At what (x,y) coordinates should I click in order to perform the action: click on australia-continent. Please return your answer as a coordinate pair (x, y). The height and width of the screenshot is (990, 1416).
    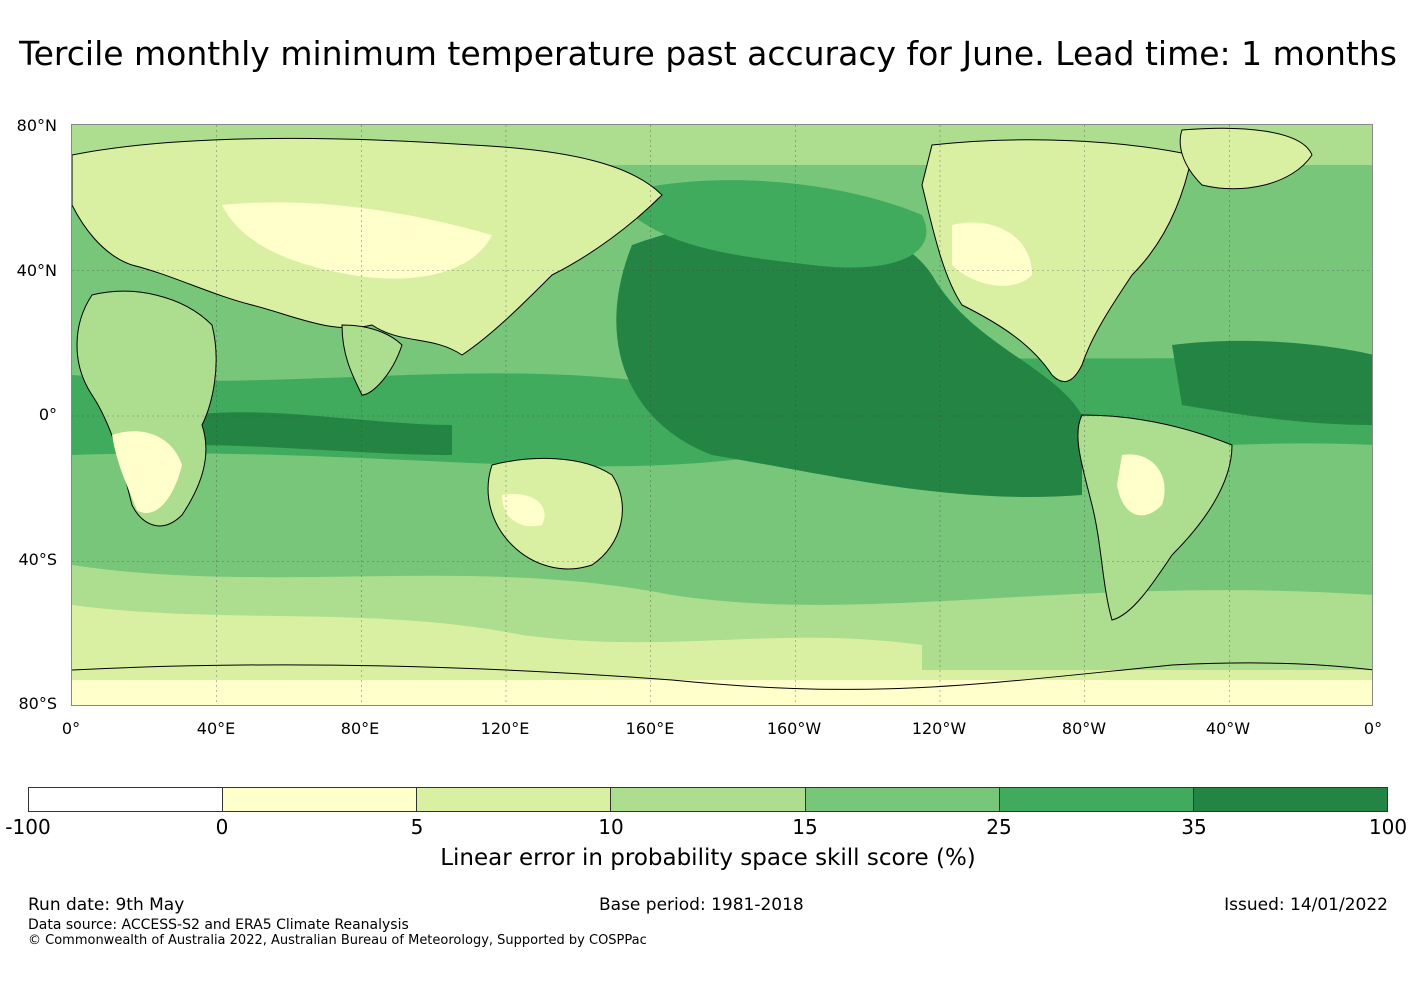
    Looking at the image, I should click on (555, 513).